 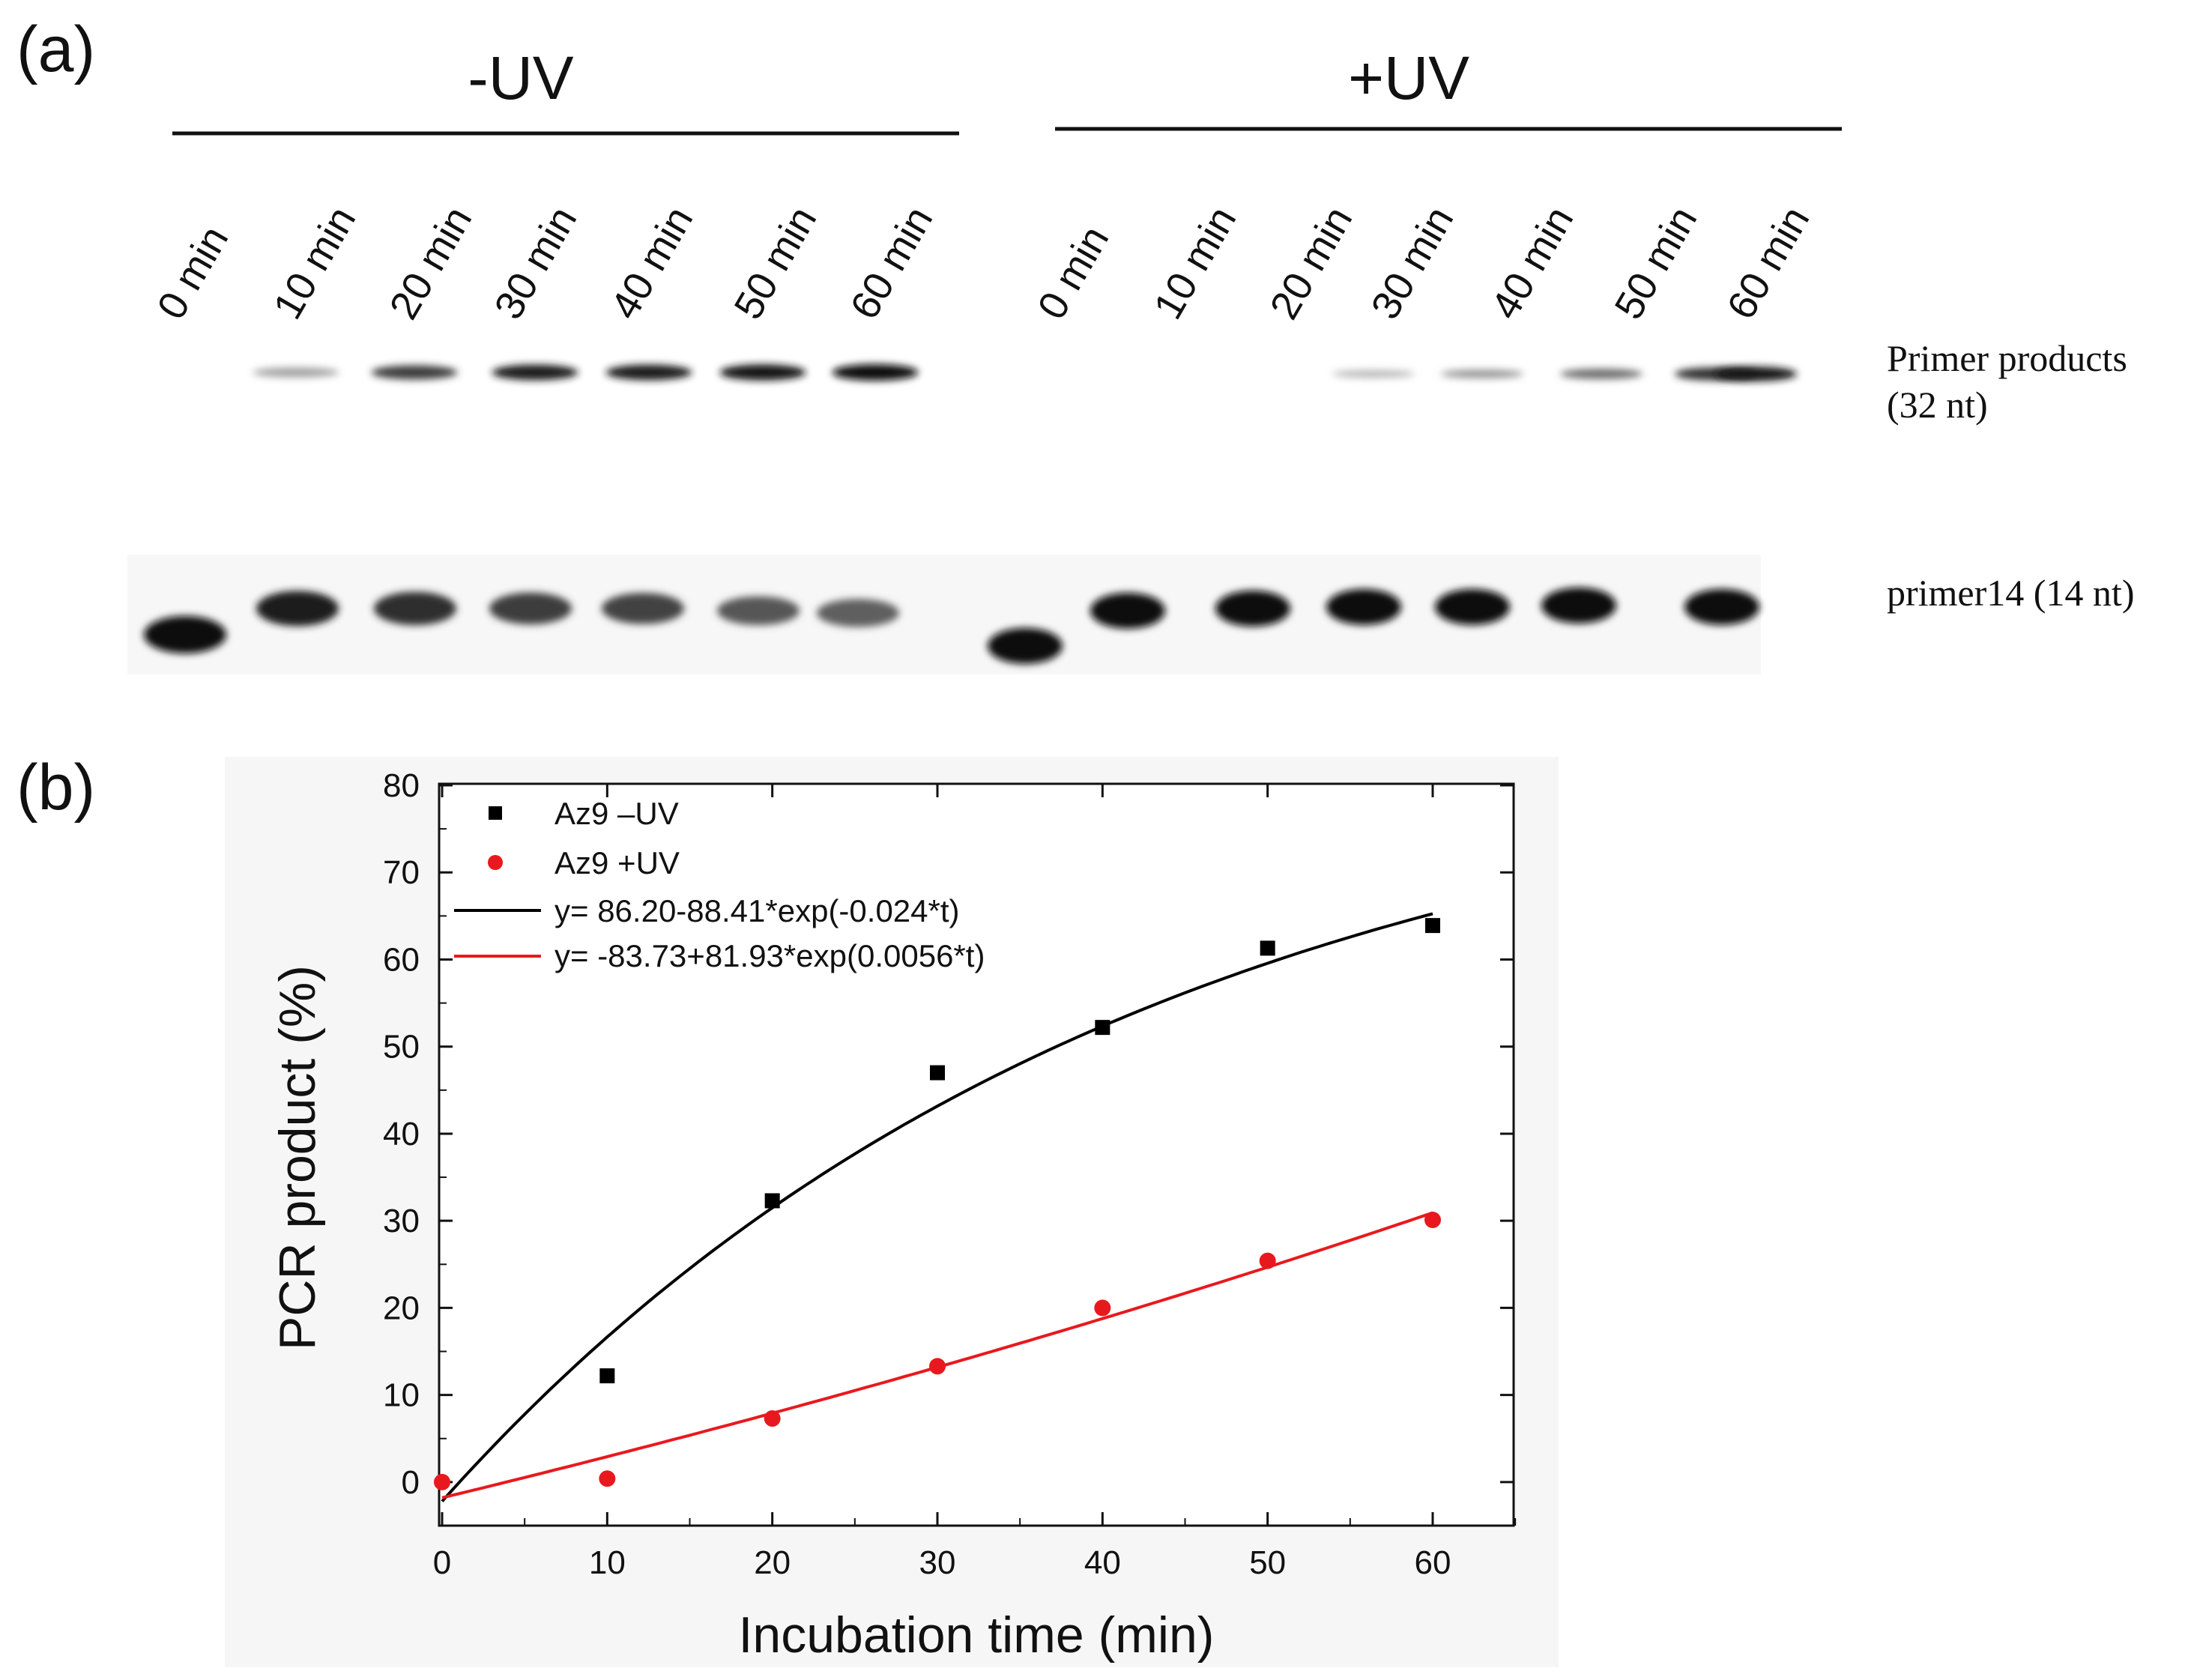 What do you see at coordinates (1073, 273) in the screenshot?
I see `lane-label-plus-0: 0 min` at bounding box center [1073, 273].